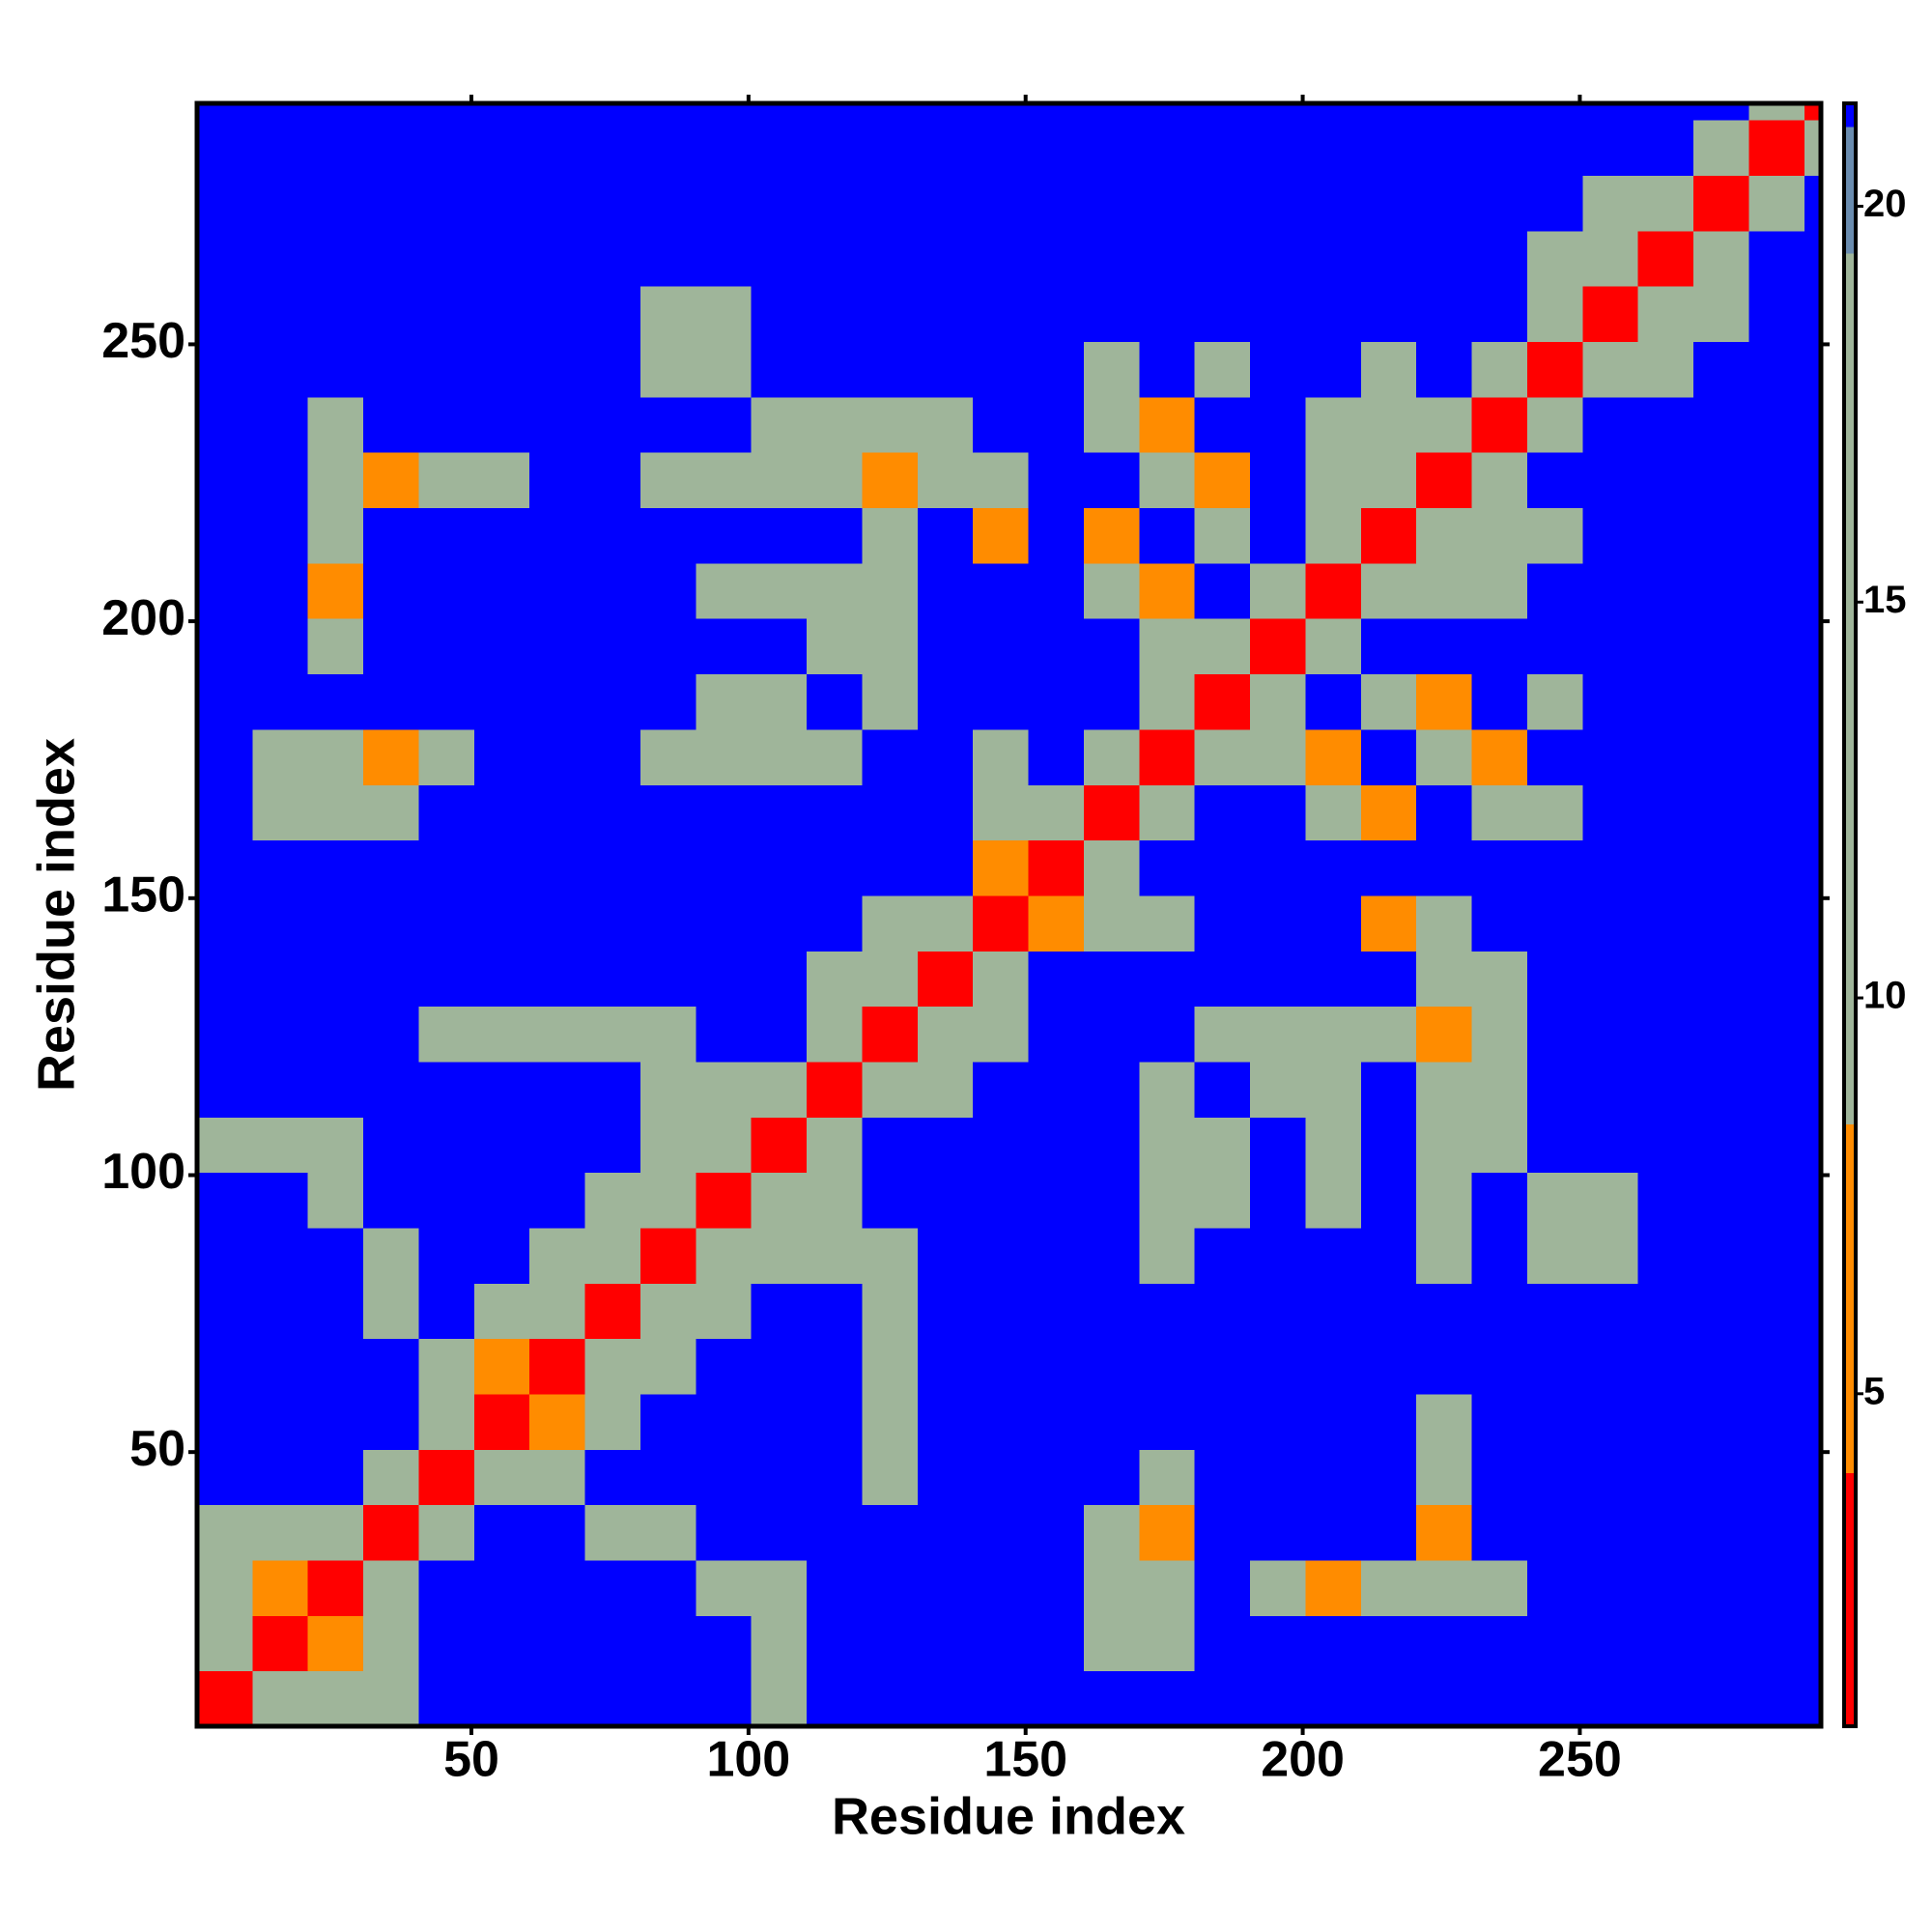  I want to click on colorbar-band, so click(1850, 1298).